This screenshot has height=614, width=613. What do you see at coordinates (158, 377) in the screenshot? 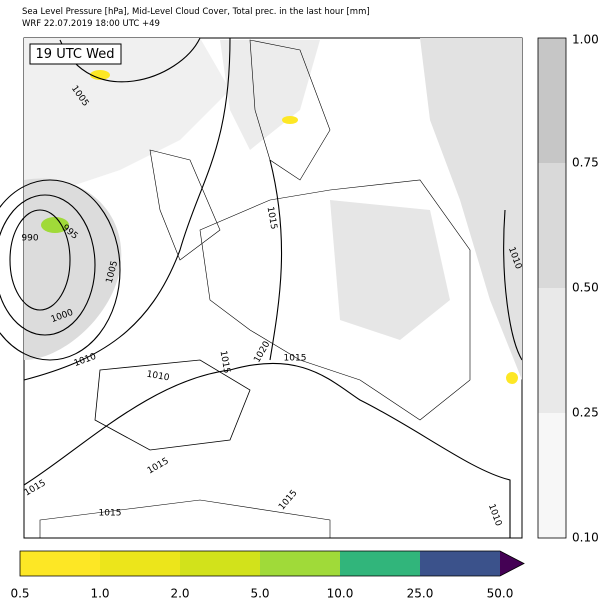
I see `isobar-label: 1010` at bounding box center [158, 377].